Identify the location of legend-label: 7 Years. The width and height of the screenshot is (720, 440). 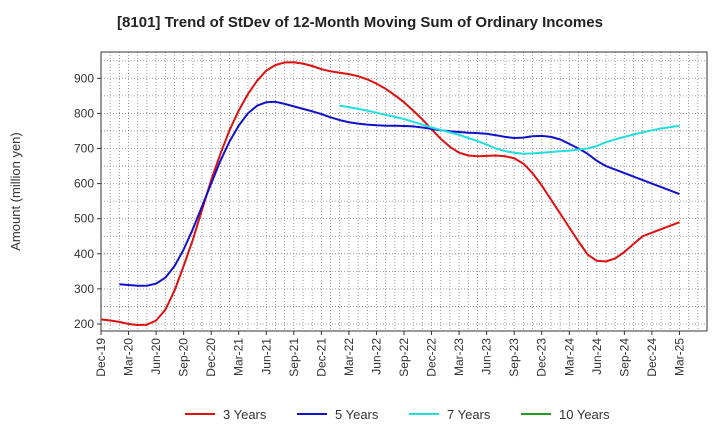
(469, 414).